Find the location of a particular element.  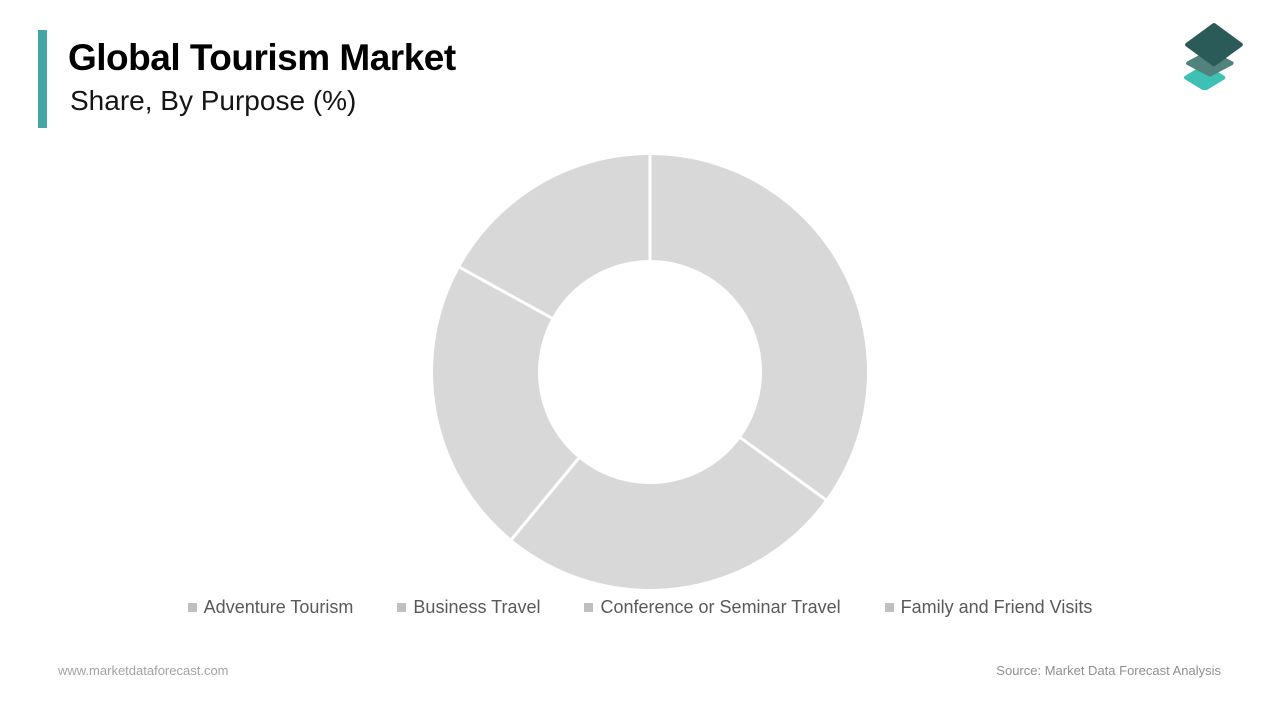

legend-item: Adventure Tourism is located at coordinates (270, 607).